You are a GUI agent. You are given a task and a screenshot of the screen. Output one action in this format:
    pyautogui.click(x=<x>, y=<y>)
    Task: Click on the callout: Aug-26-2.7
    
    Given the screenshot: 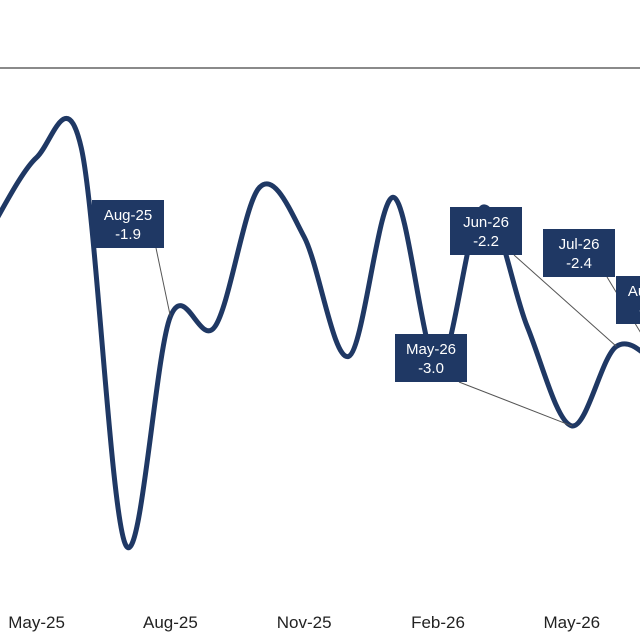 What is the action you would take?
    pyautogui.click(x=628, y=300)
    